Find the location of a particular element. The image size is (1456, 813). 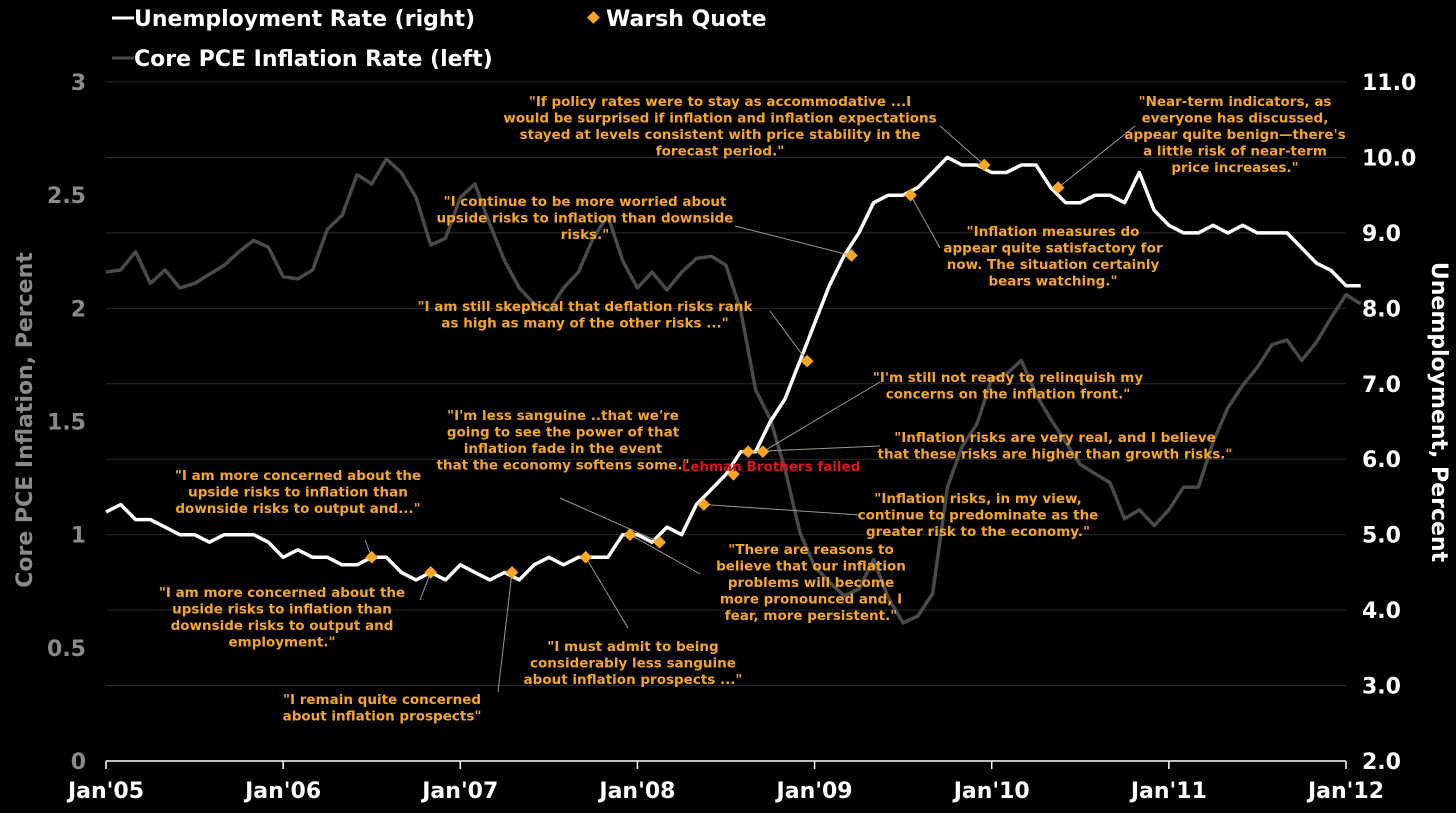

right-axis-ticks: 2.0 3.0 4.0 5.0 6.0 7.0 8.0 9.0 10.0 11.0 is located at coordinates (1389, 423).